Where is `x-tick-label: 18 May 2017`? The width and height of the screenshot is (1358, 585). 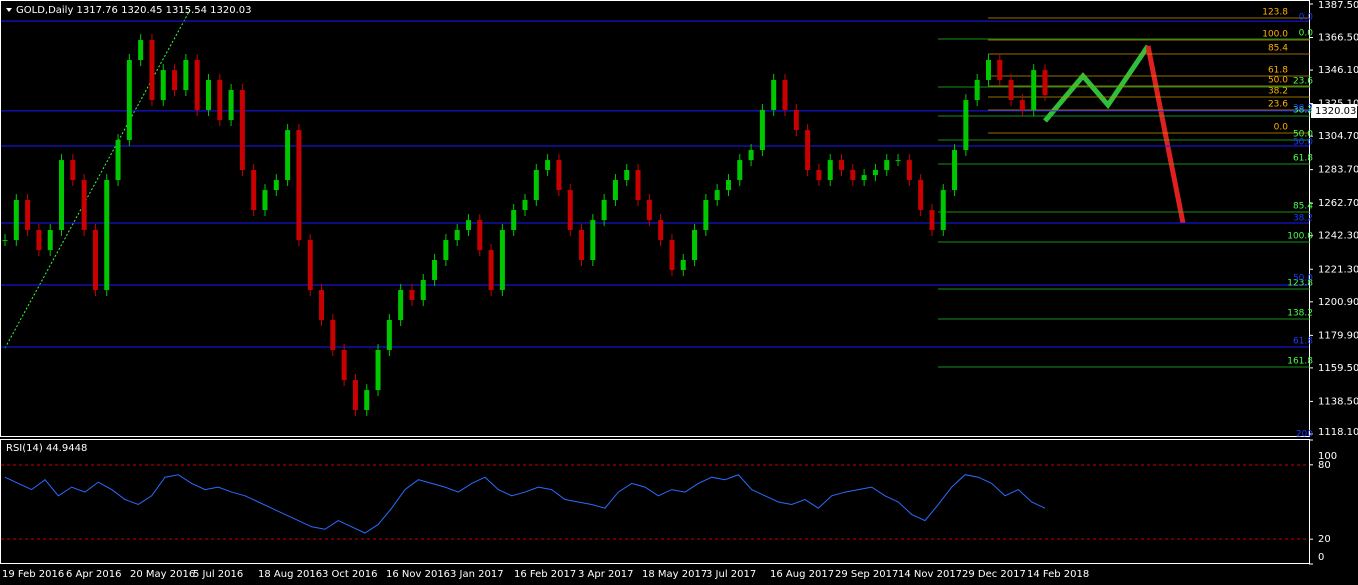 x-tick-label: 18 May 2017 is located at coordinates (674, 574).